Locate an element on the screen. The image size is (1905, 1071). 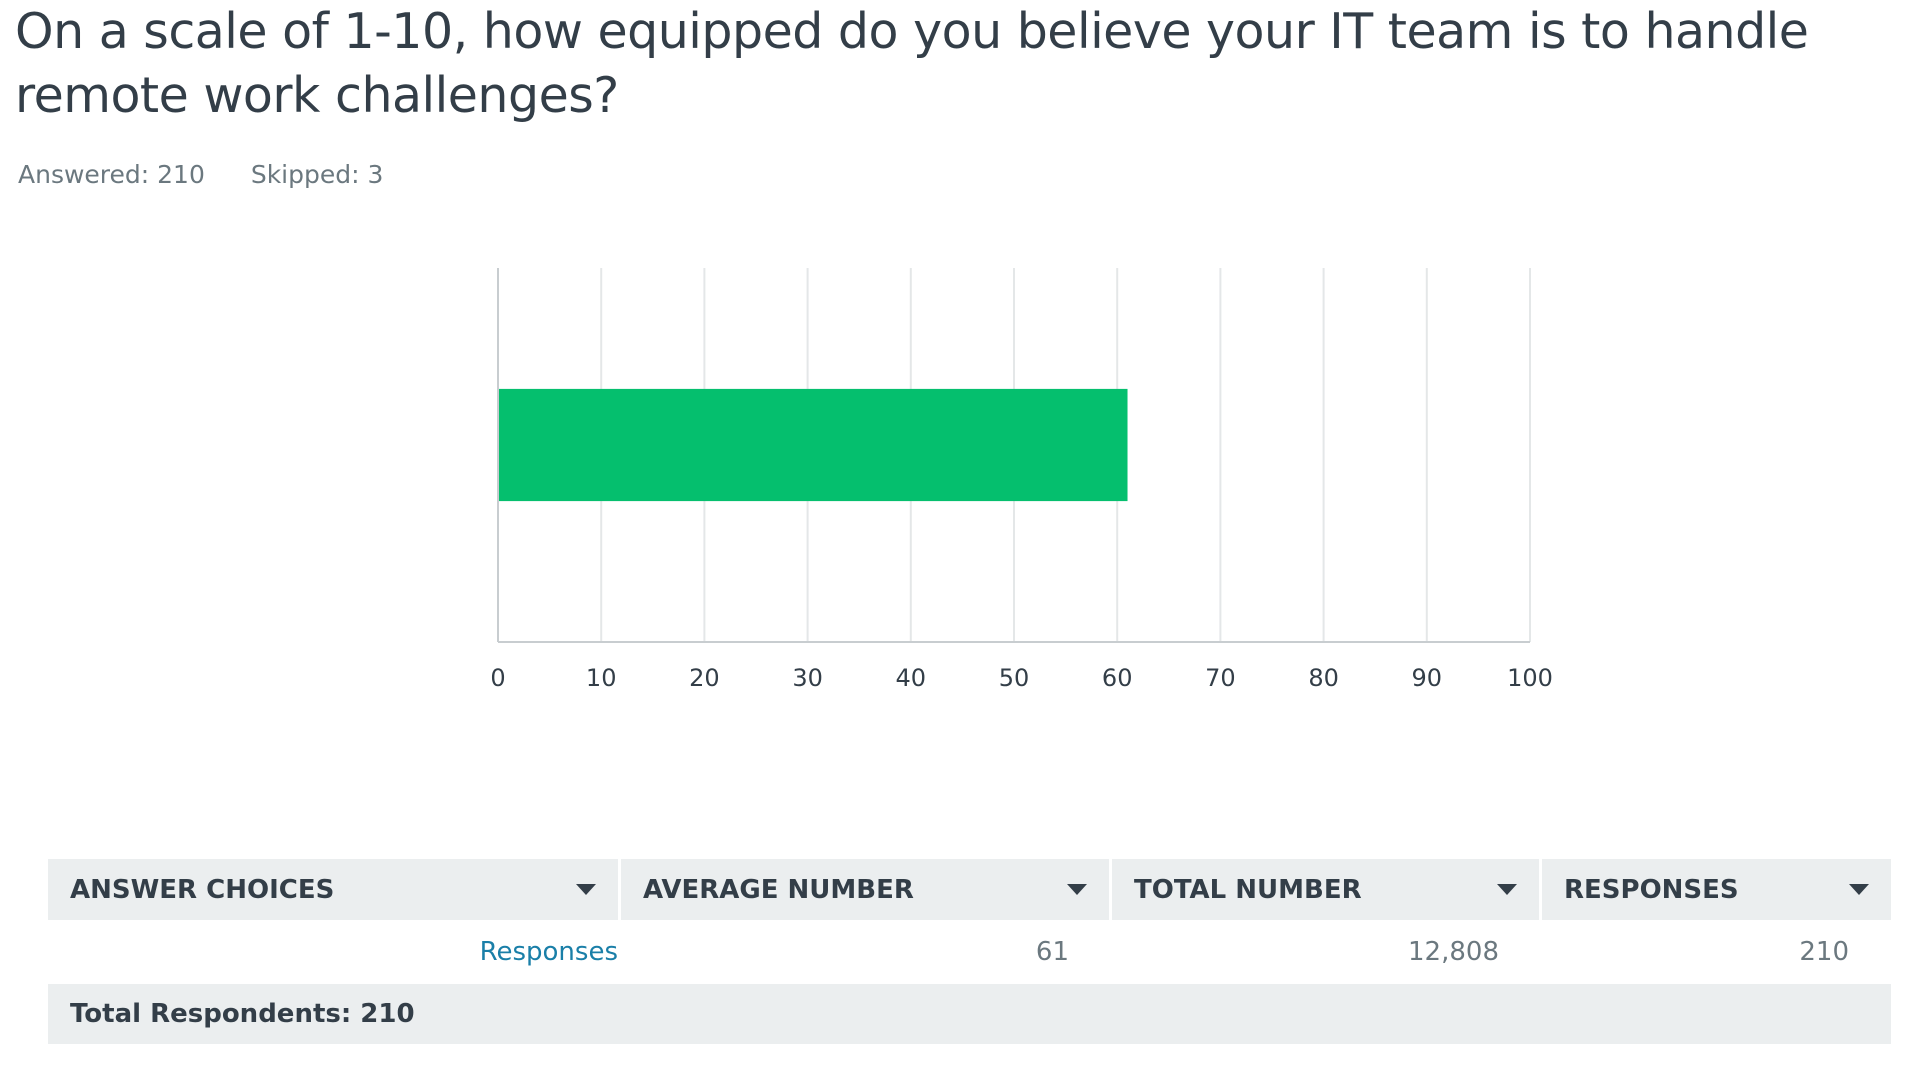
x-tick-label: 80 is located at coordinates (1323, 678).